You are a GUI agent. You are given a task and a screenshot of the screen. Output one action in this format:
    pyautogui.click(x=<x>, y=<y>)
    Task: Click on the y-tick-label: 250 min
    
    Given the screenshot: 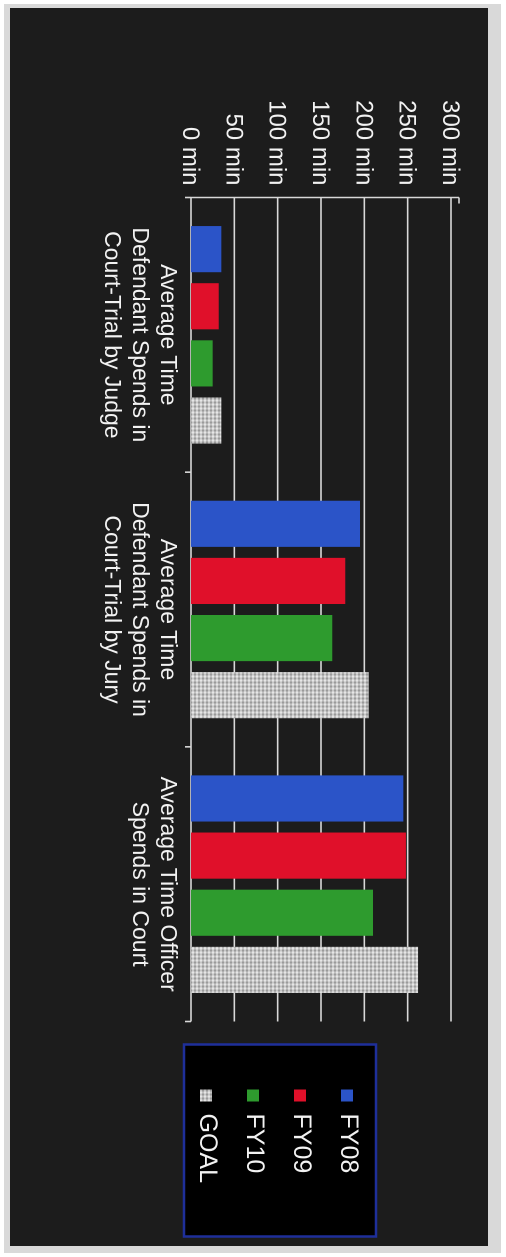 What is the action you would take?
    pyautogui.click(x=407, y=142)
    